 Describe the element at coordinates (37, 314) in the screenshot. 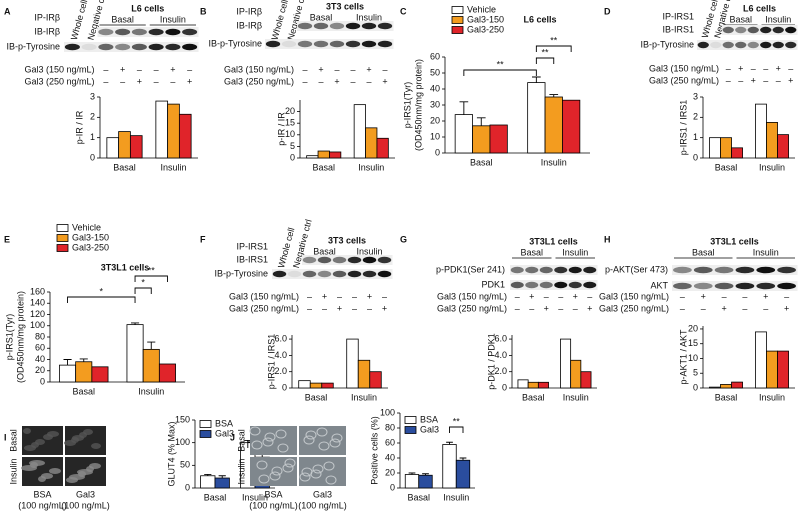

I see `y-tick-label: 120` at that location.